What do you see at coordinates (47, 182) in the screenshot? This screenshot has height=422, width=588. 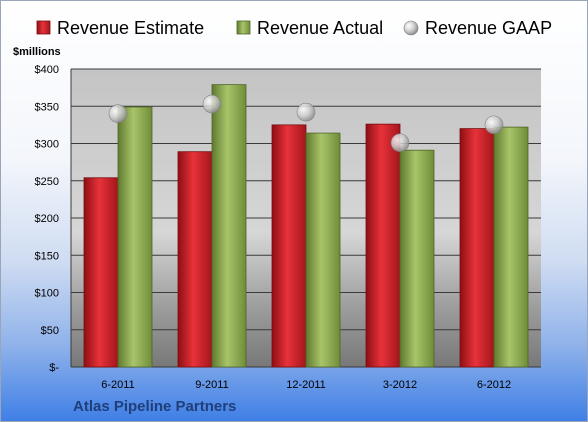 I see `y-tick-label: $250` at bounding box center [47, 182].